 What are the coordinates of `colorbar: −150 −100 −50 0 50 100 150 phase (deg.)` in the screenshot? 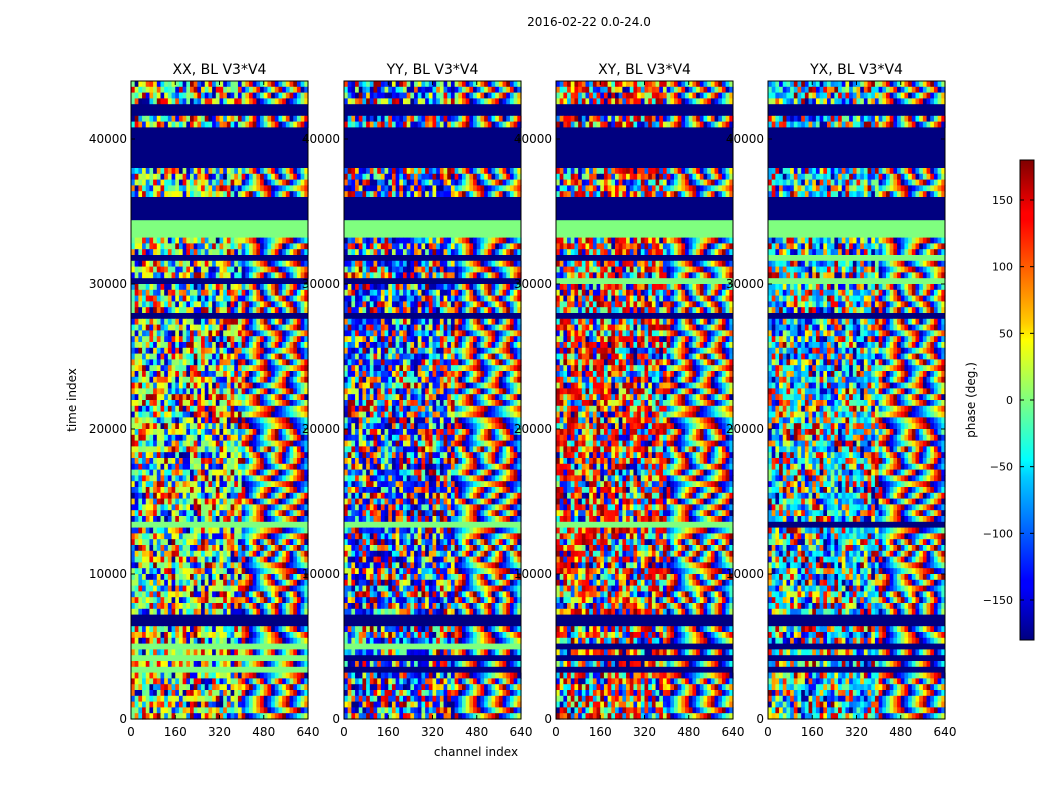 It's located at (999, 400).